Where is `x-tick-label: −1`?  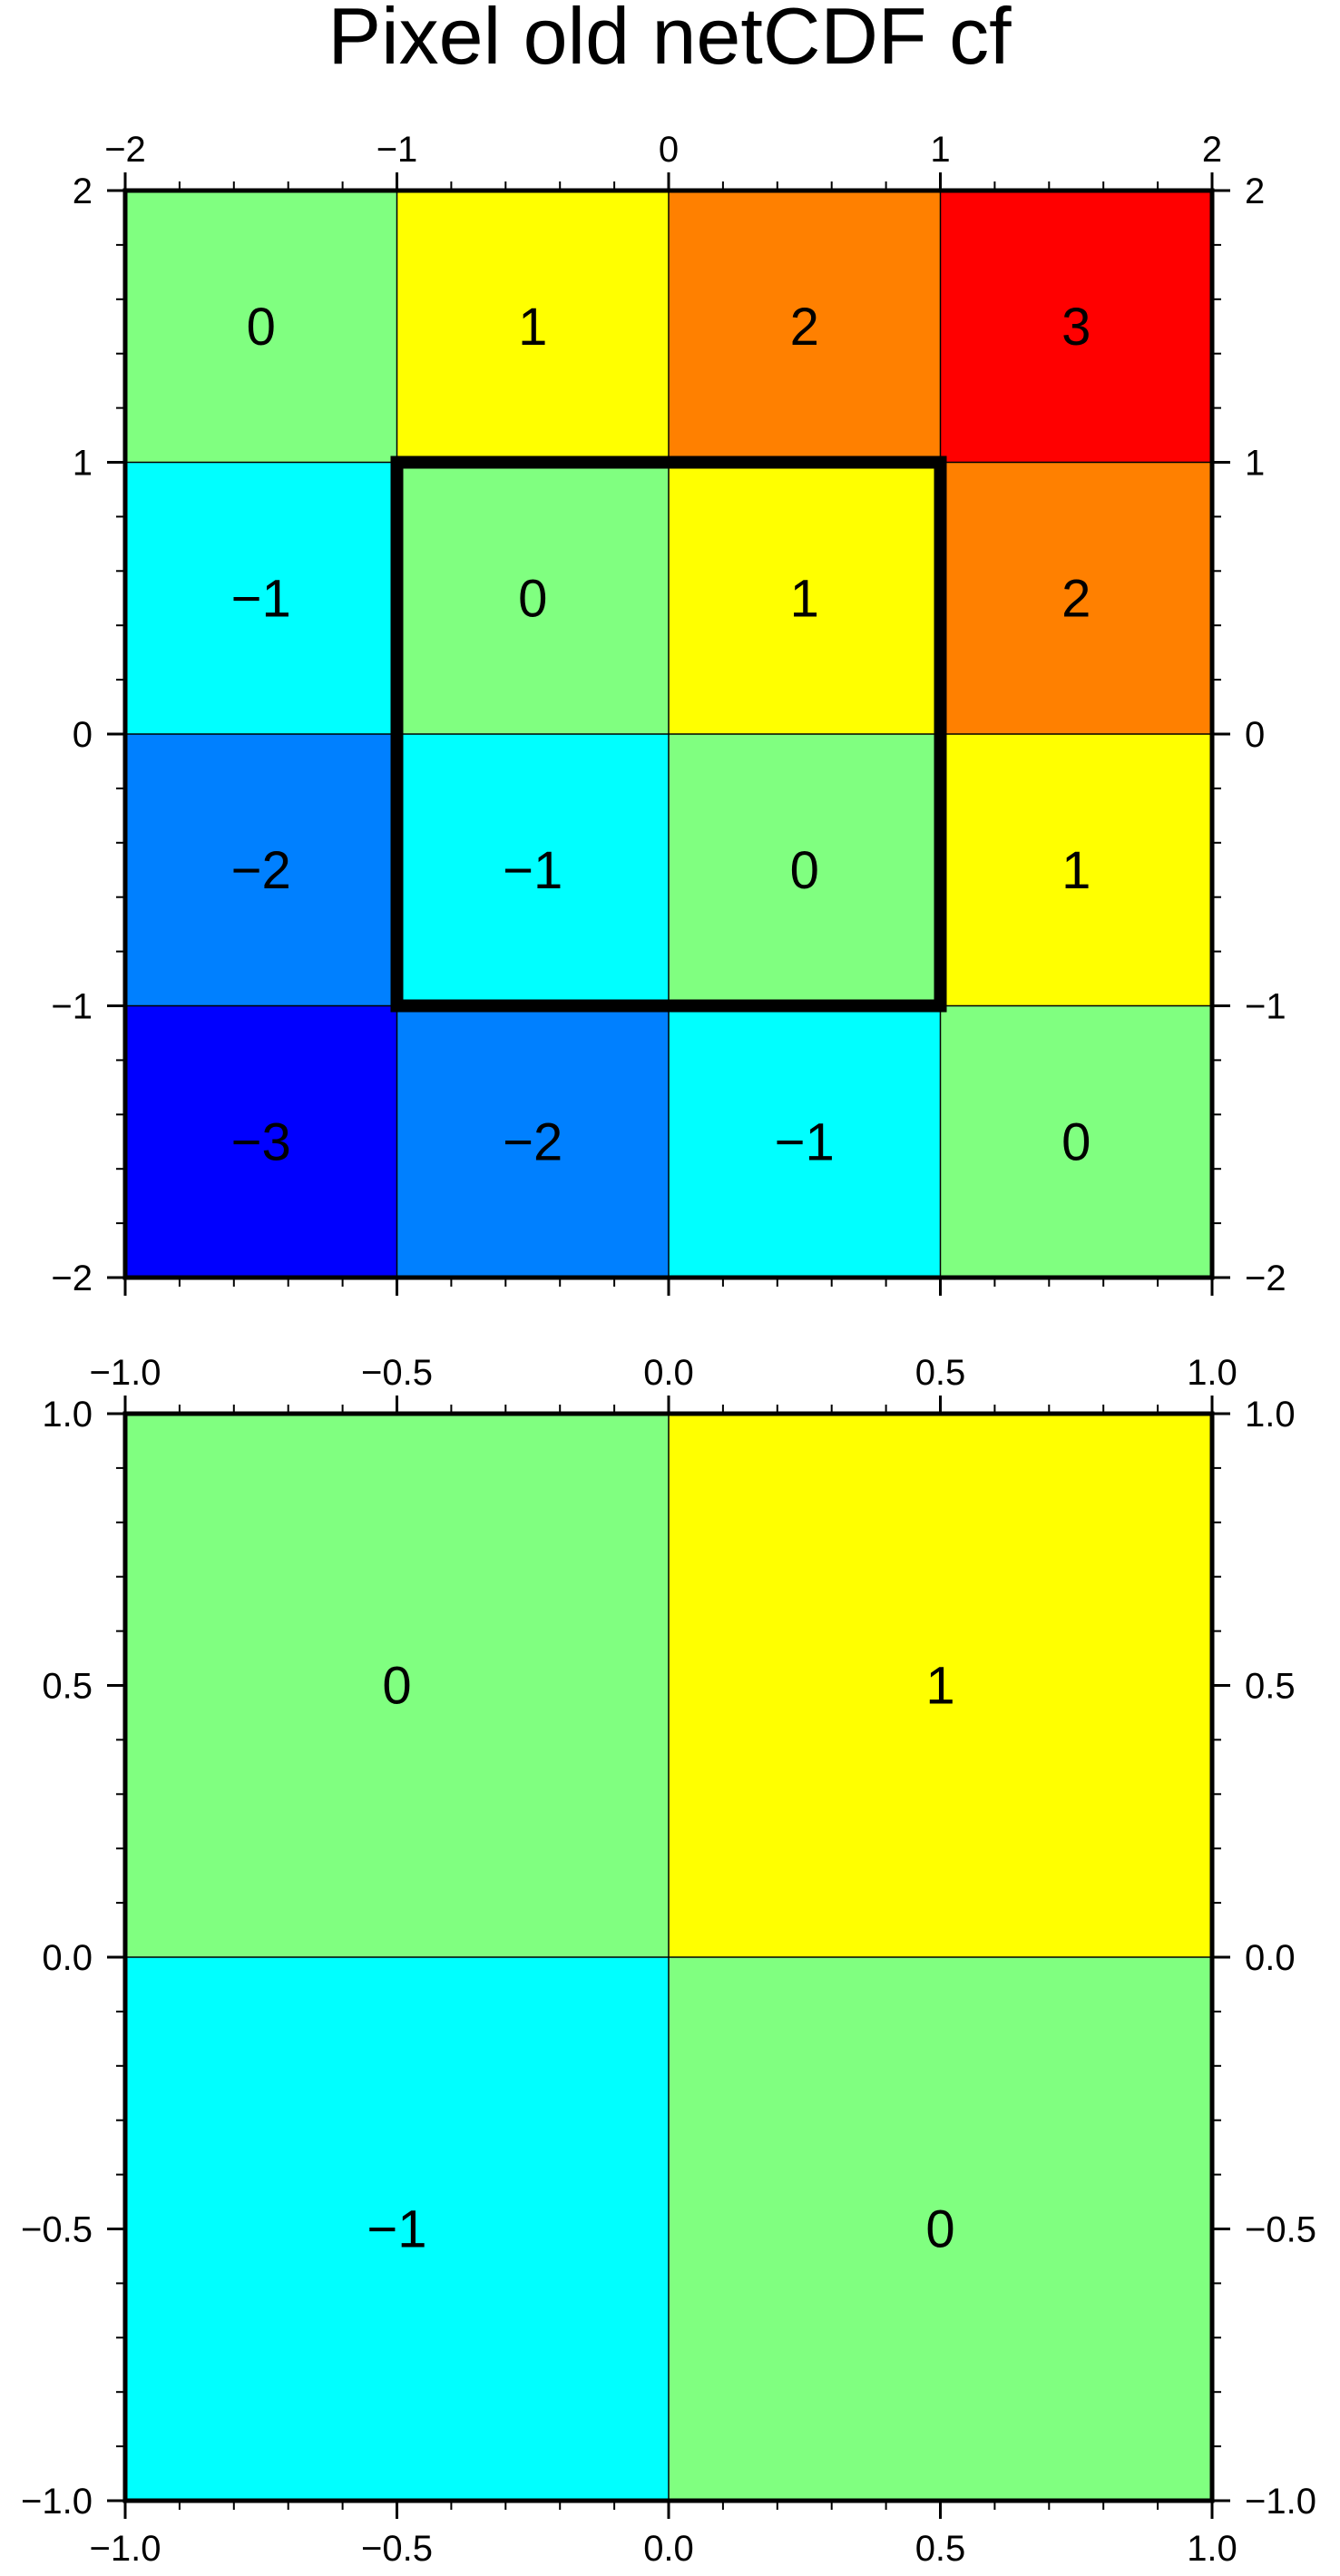
x-tick-label: −1 is located at coordinates (397, 150).